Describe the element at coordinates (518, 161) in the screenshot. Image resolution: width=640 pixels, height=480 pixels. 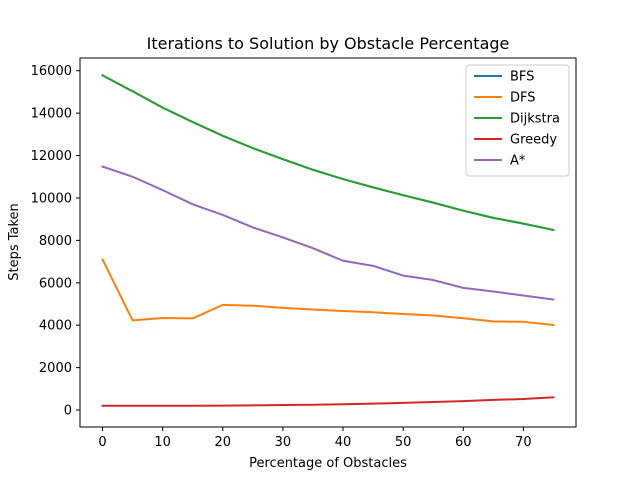
I see `legend-label: A*` at that location.